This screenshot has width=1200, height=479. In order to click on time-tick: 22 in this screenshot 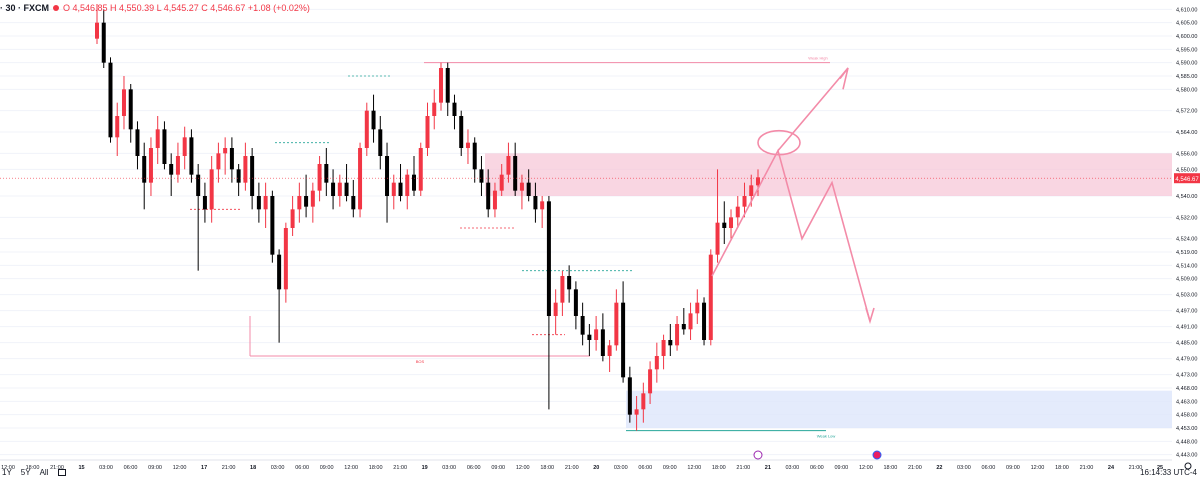, I will do `click(939, 468)`.